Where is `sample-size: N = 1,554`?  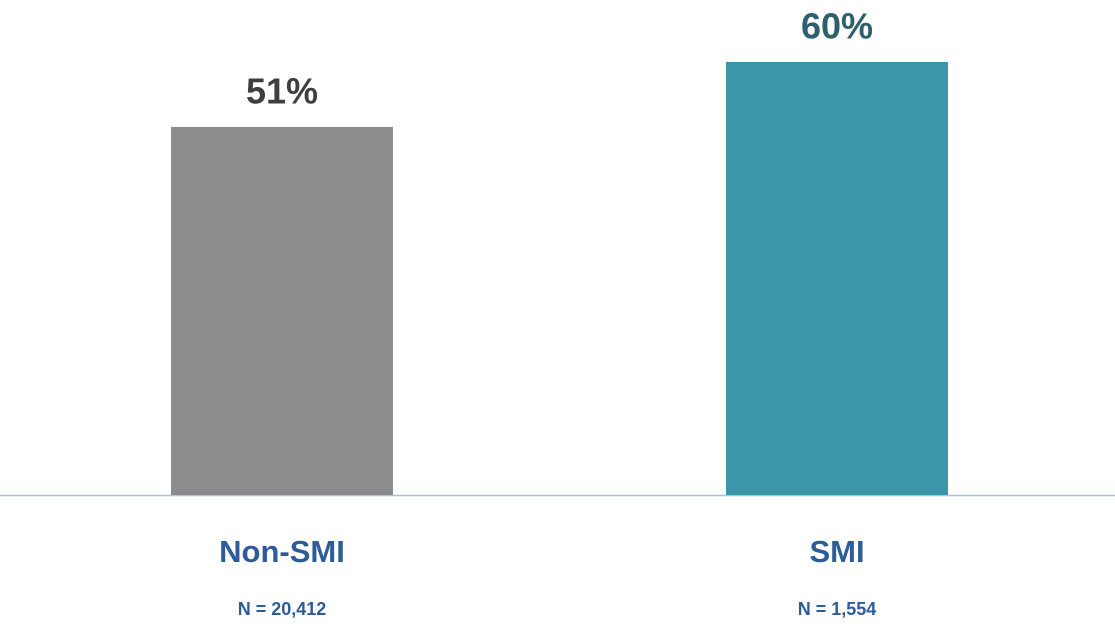
sample-size: N = 1,554 is located at coordinates (837, 609).